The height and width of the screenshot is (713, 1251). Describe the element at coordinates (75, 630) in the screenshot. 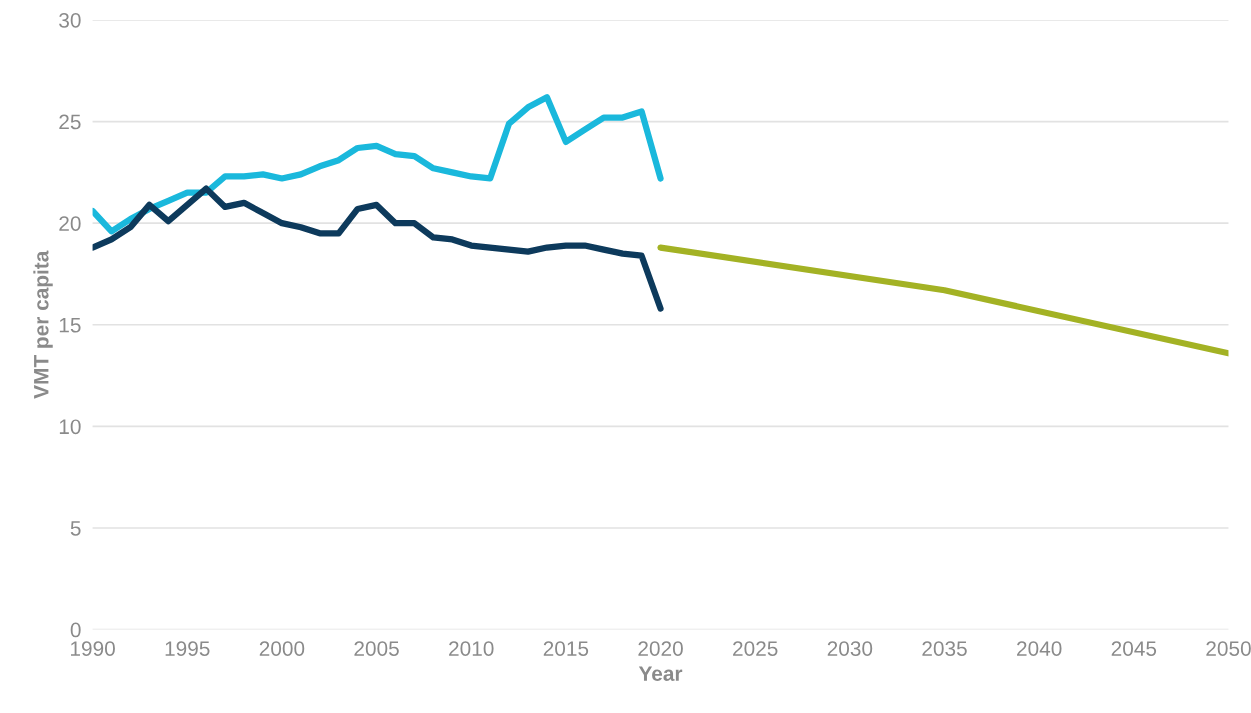

I see `y-tick-label: 0` at that location.